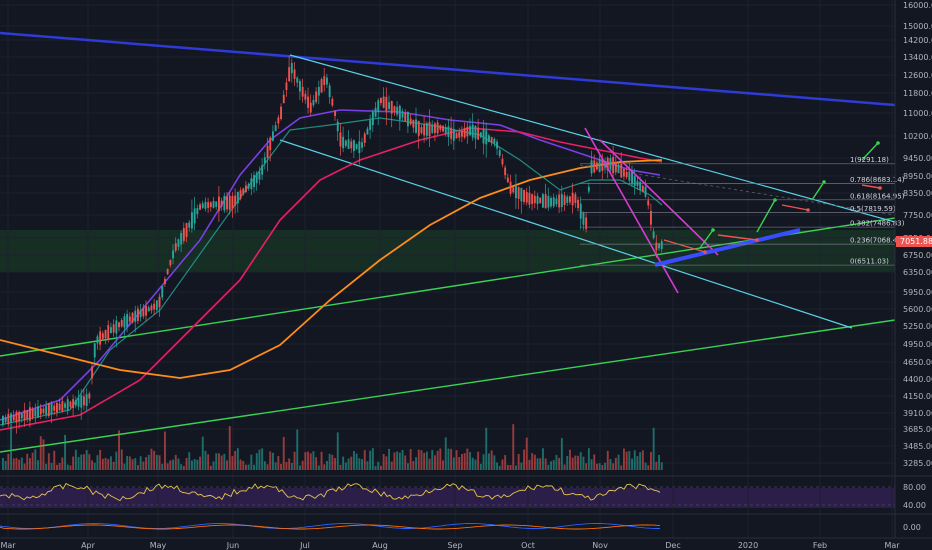 The image size is (932, 550). Describe the element at coordinates (917, 93) in the screenshot. I see `price-tick-label: 11800.00` at that location.